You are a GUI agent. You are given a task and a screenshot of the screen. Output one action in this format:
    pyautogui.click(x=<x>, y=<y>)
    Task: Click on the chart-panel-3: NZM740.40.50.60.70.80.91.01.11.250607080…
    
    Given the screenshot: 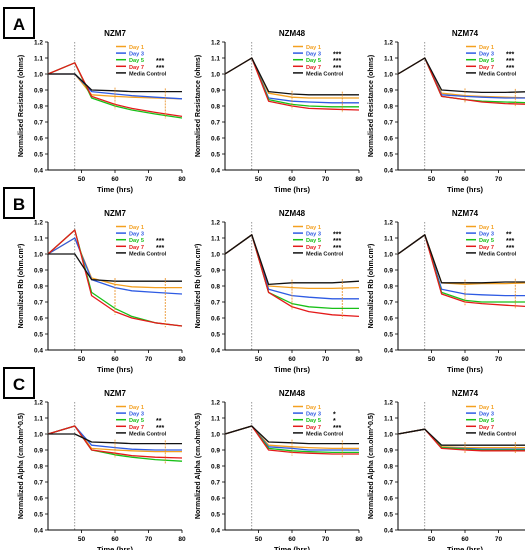 What is the action you would take?
    pyautogui.click(x=446, y=111)
    